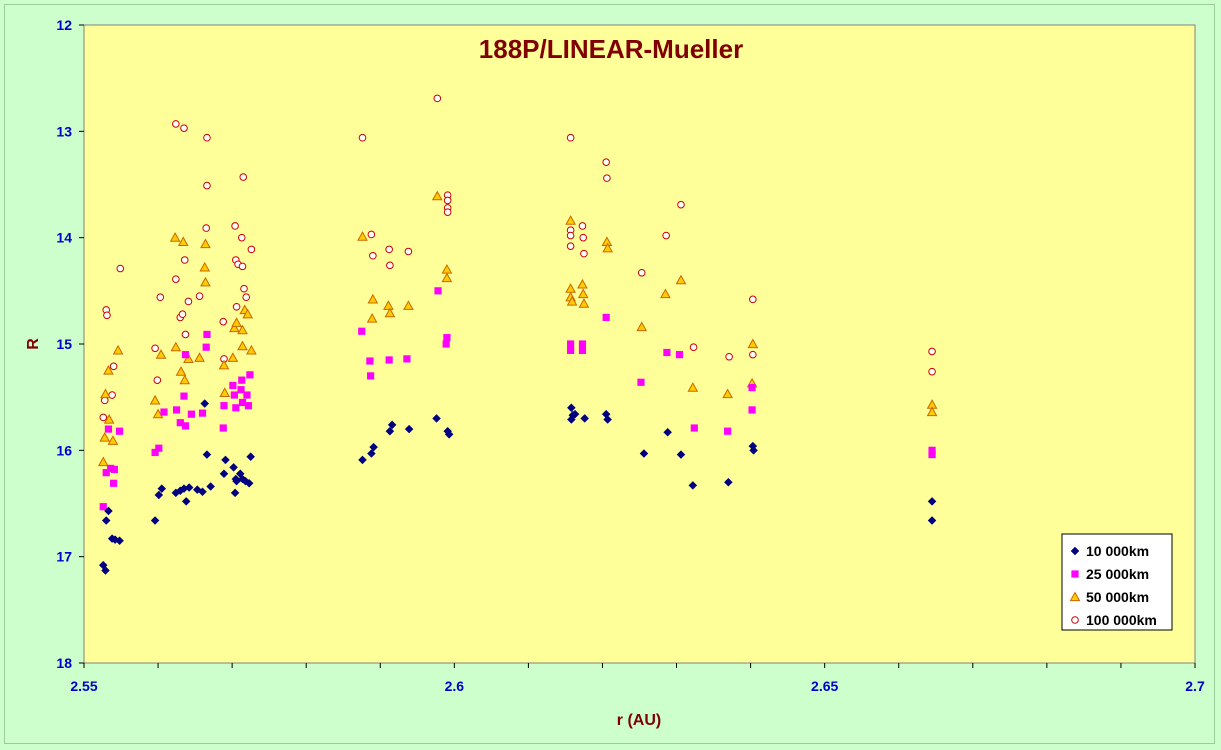 The height and width of the screenshot is (750, 1221). What do you see at coordinates (64, 25) in the screenshot?
I see `y-tick-label: 12` at bounding box center [64, 25].